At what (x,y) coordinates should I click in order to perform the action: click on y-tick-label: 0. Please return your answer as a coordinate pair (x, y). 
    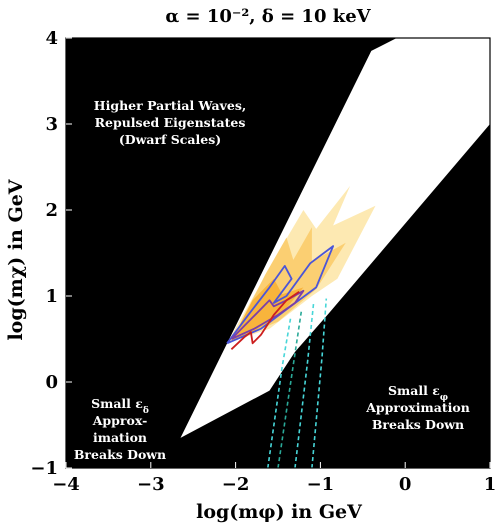
    Looking at the image, I should click on (51, 382).